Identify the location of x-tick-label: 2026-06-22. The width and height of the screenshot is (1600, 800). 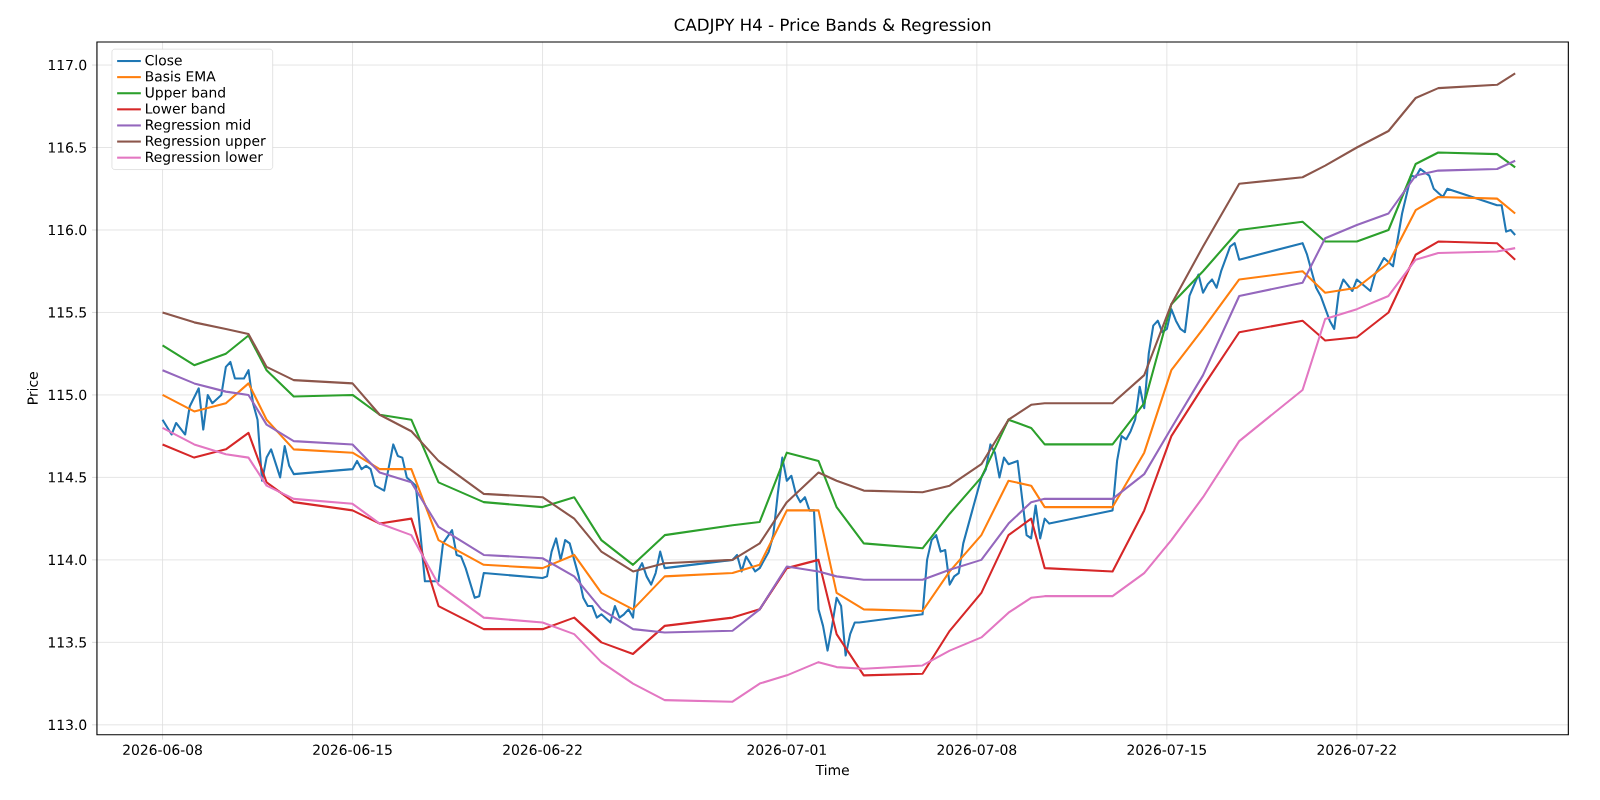
(542, 749).